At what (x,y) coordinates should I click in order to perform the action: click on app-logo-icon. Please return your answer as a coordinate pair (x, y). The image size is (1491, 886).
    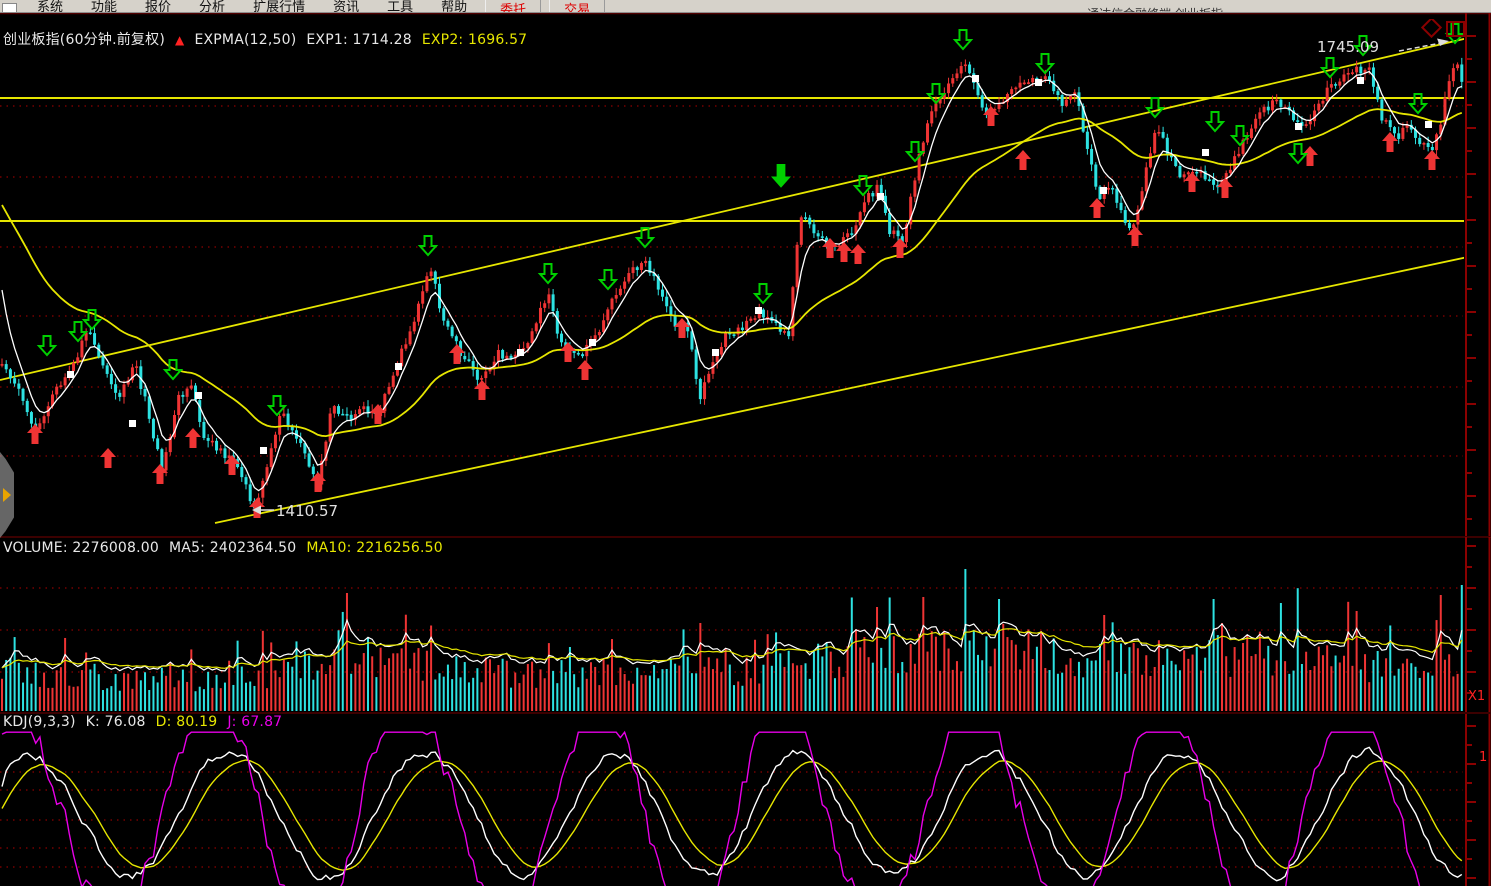
    Looking at the image, I should click on (9, 7).